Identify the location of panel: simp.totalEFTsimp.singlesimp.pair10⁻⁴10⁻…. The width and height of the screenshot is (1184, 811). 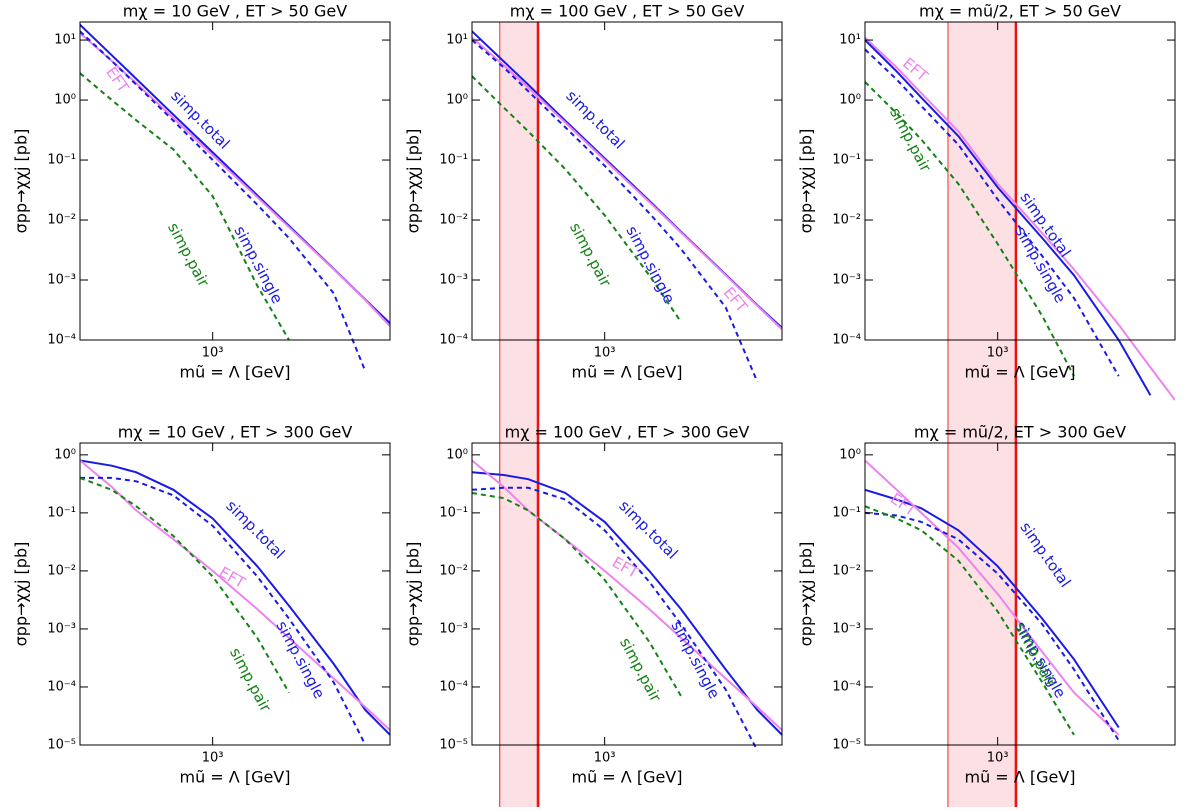
(201, 192).